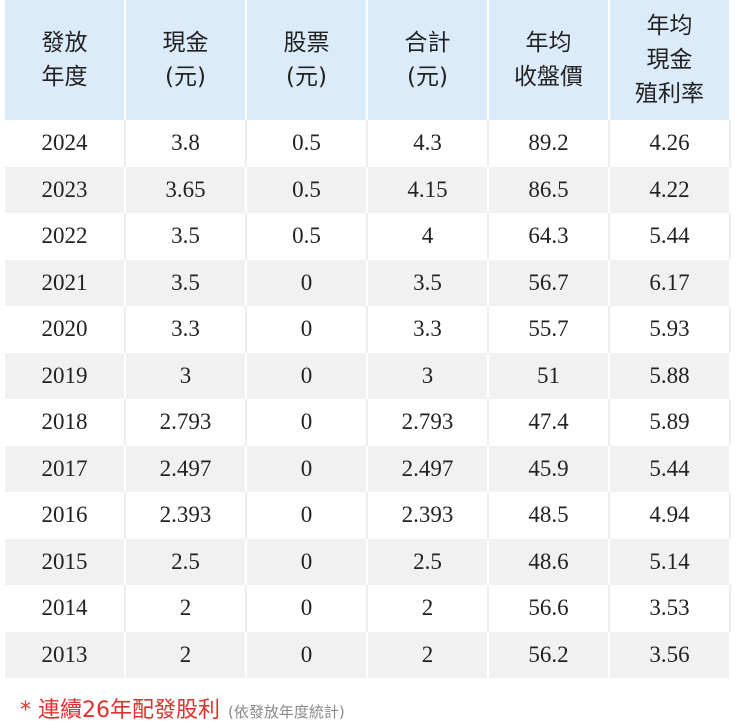 This screenshot has width=740, height=724. I want to click on table-cell: 48.6, so click(549, 561).